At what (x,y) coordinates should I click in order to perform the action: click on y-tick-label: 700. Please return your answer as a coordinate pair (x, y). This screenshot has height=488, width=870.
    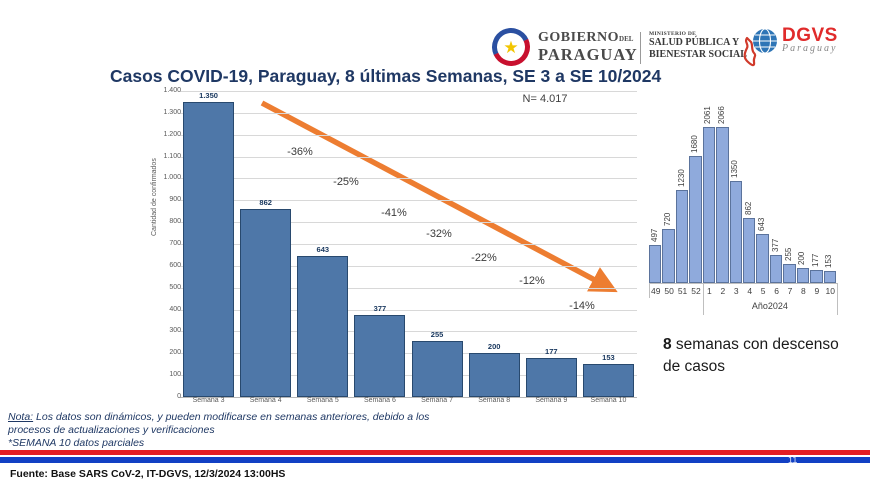
    Looking at the image, I should click on (175, 243).